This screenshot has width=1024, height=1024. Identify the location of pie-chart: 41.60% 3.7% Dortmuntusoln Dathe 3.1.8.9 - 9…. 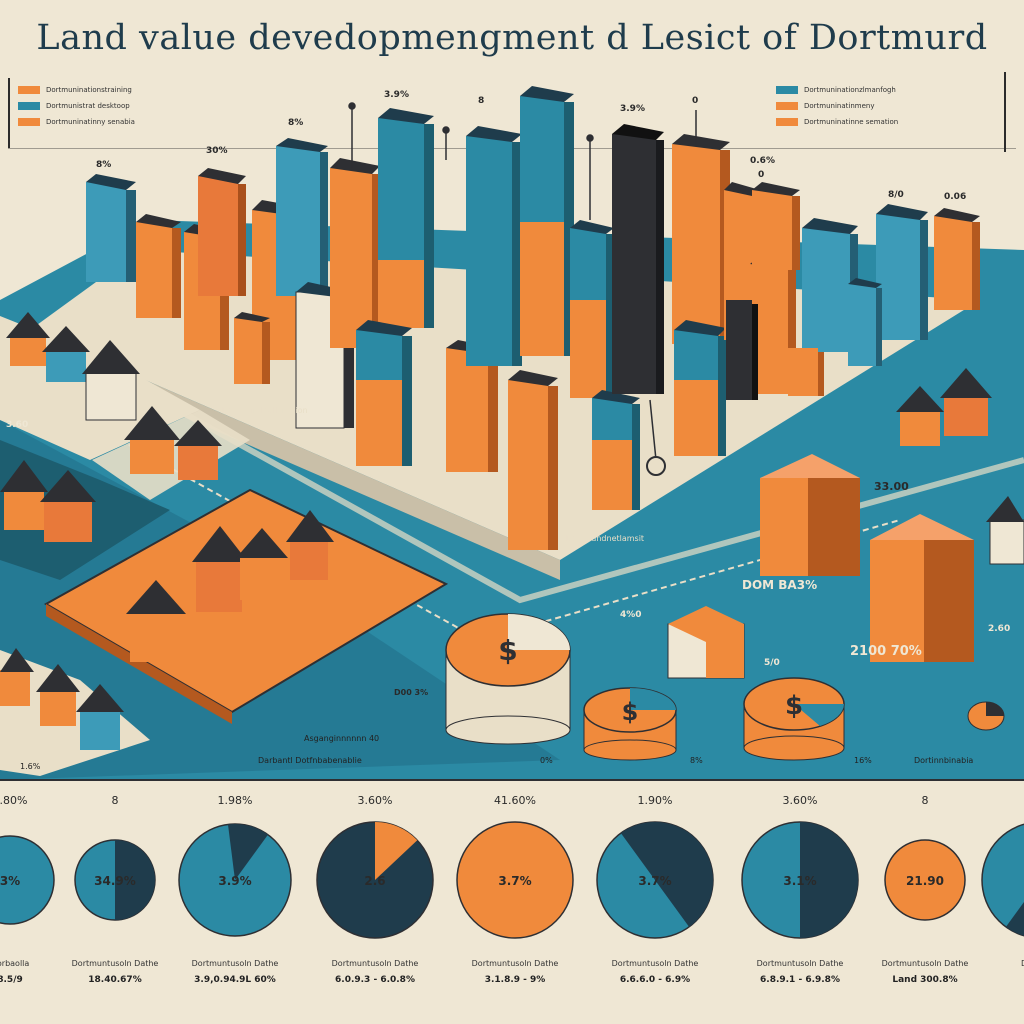
(515, 889).